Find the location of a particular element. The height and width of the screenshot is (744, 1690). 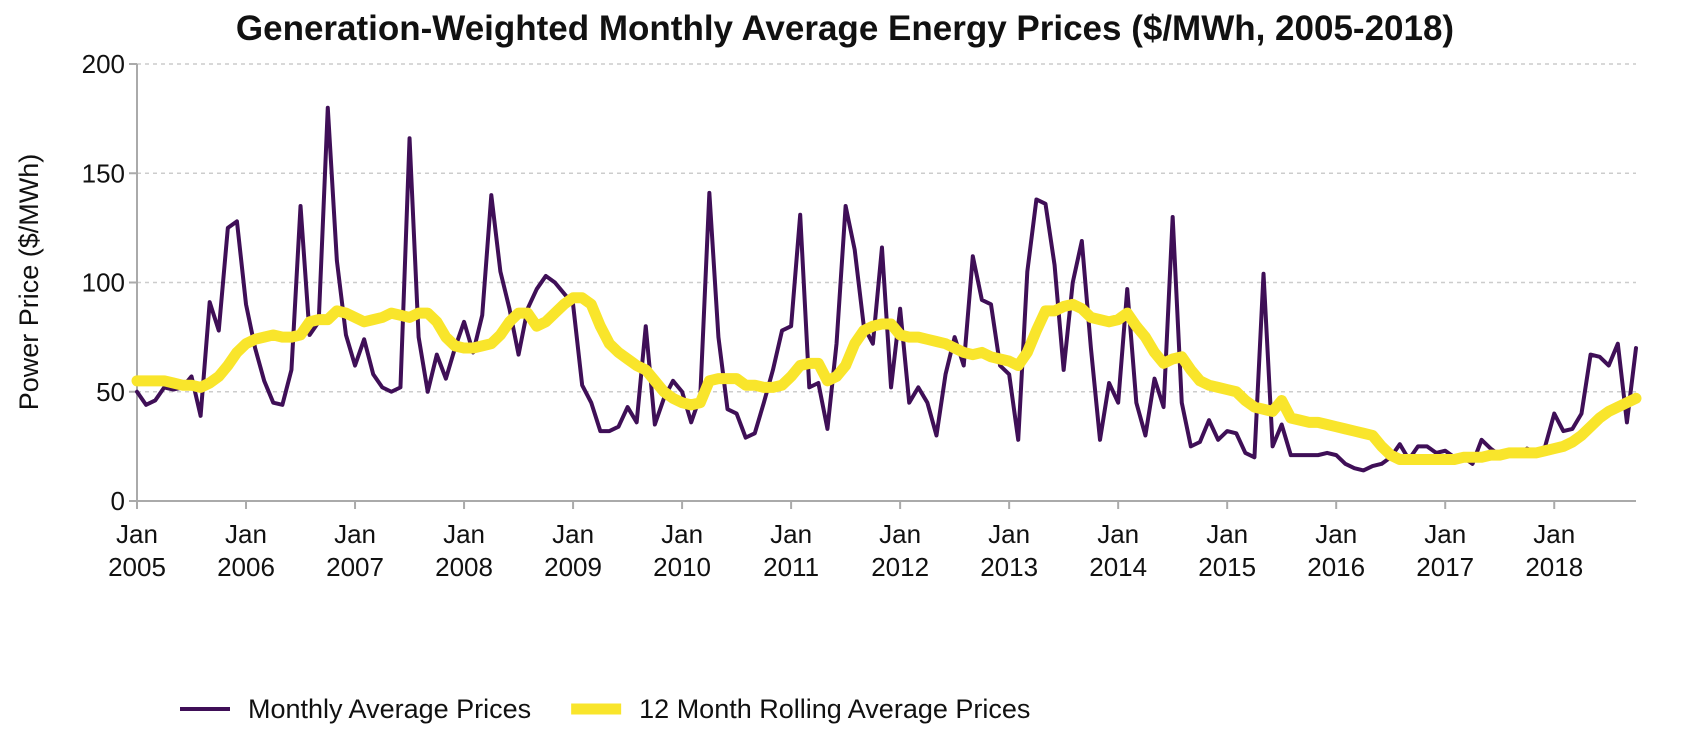

x-tick-label: Jan 2010 is located at coordinates (682, 550).